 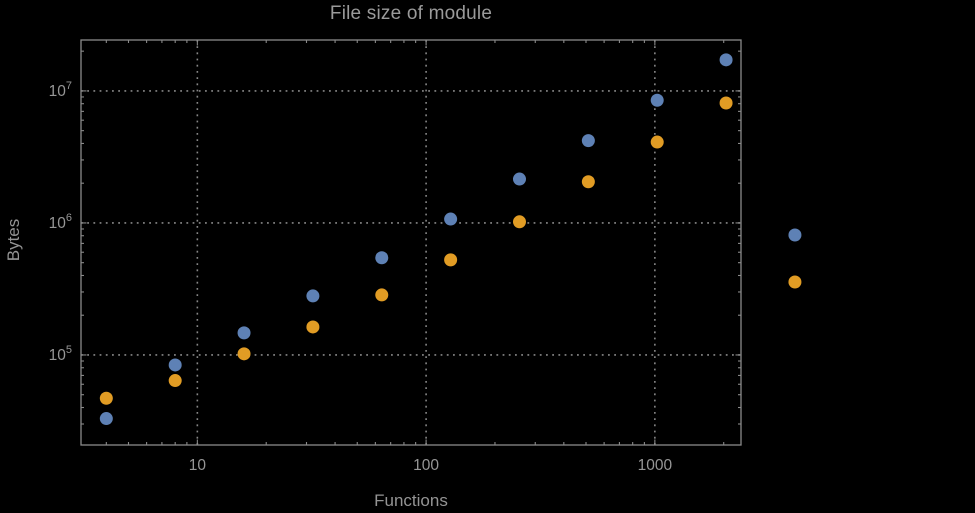 What do you see at coordinates (426, 465) in the screenshot?
I see `x-tick-label-100: 100` at bounding box center [426, 465].